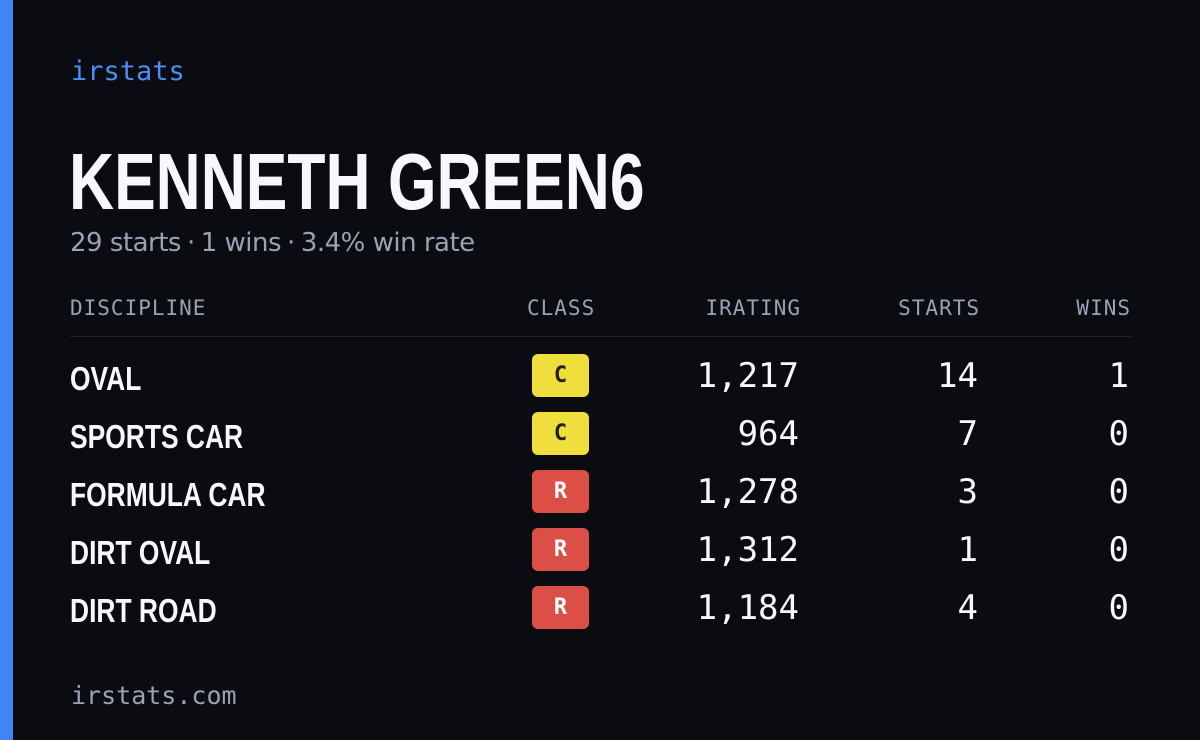 This screenshot has height=740, width=1200. I want to click on row-discipline: DIRT OVAL, so click(140, 552).